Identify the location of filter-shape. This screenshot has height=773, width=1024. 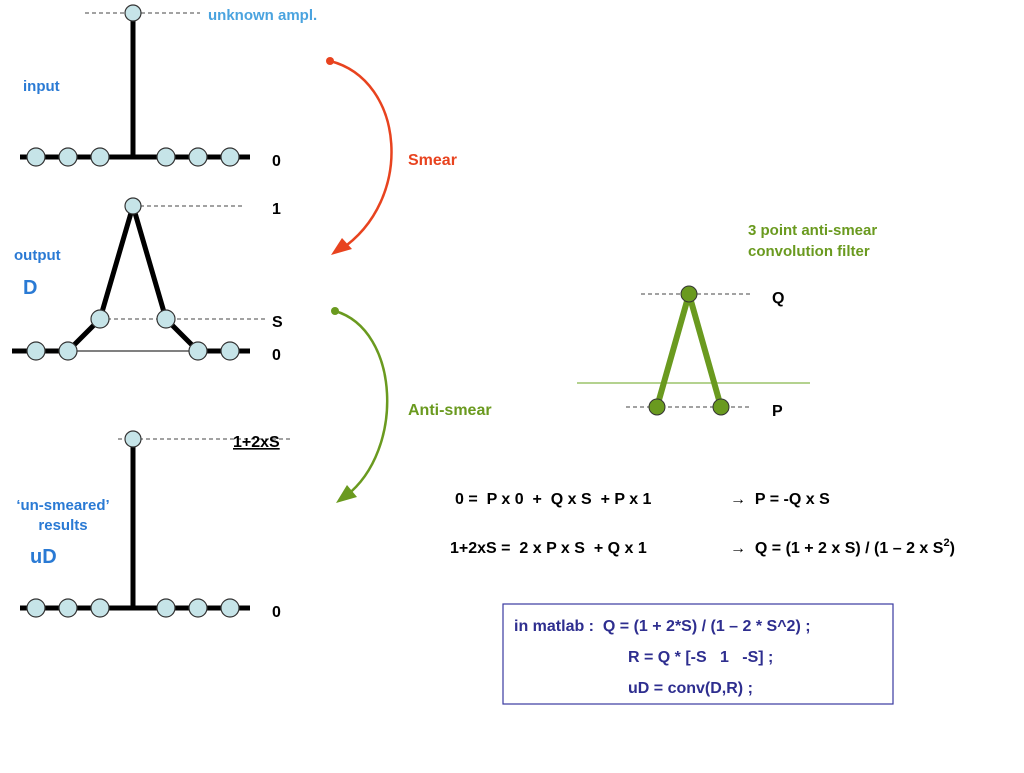
(689, 349).